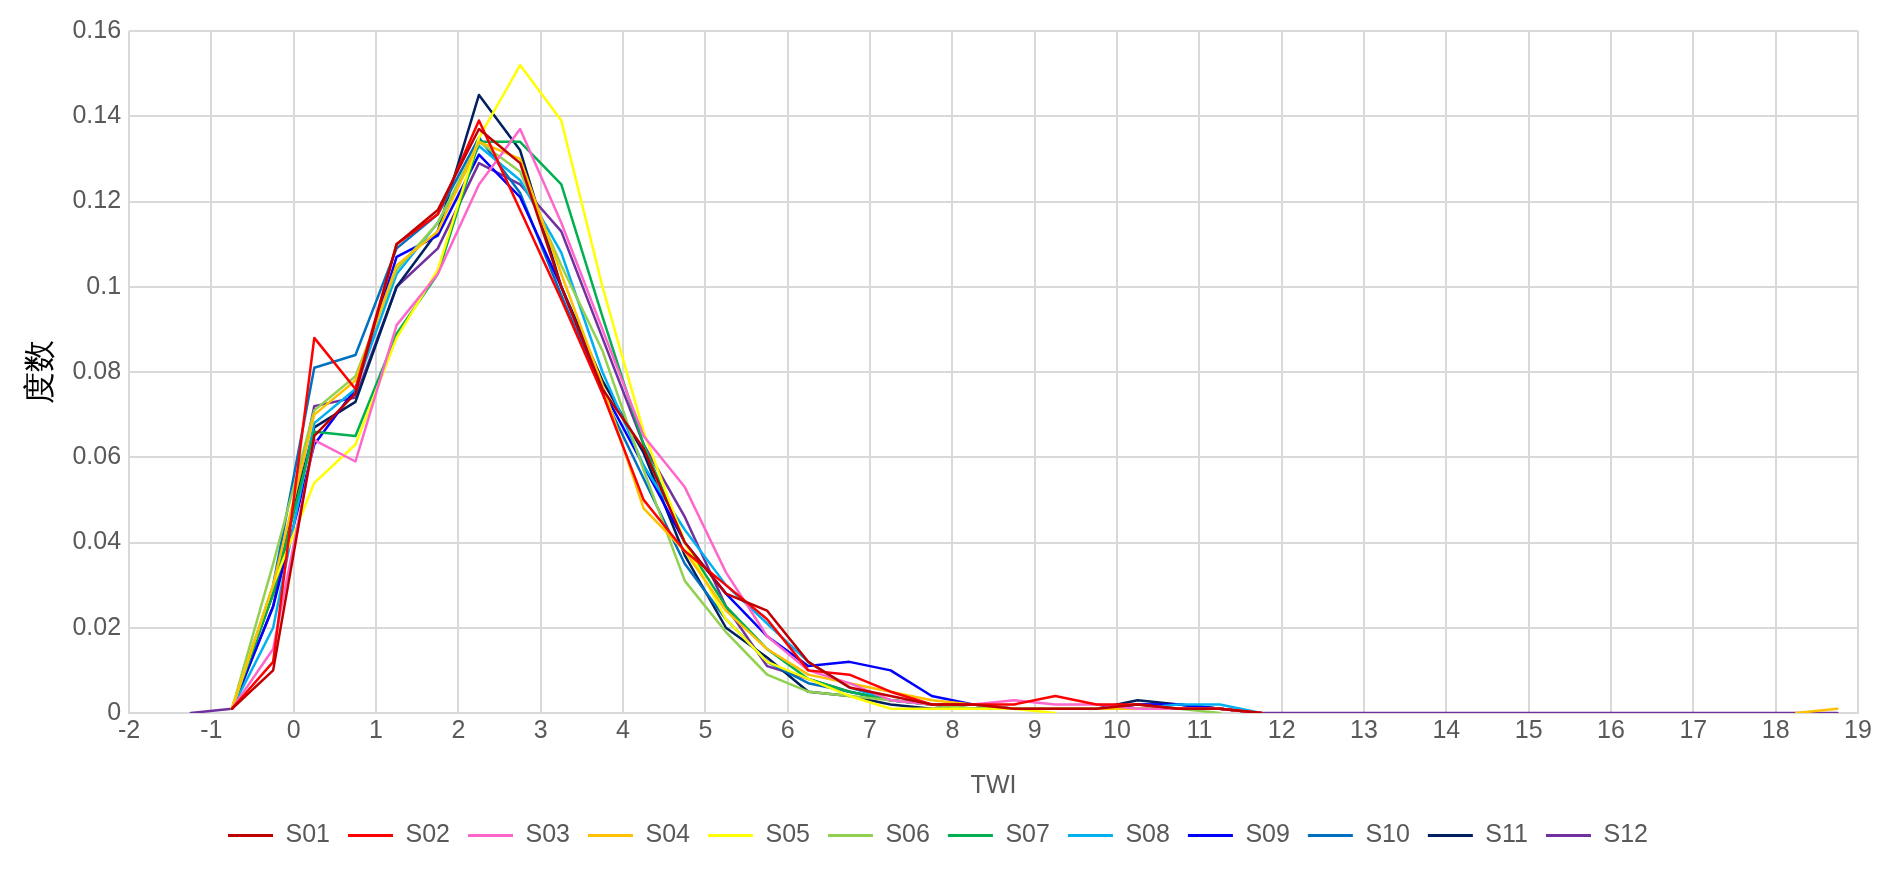  I want to click on x-tick-label: 7, so click(870, 728).